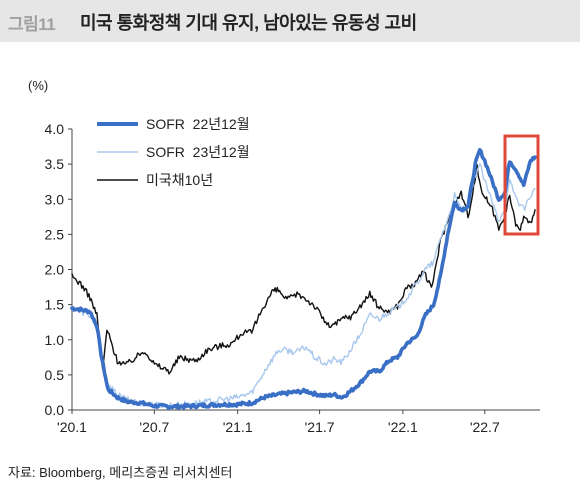  What do you see at coordinates (55, 234) in the screenshot?
I see `y-tick-label: 2.5` at bounding box center [55, 234].